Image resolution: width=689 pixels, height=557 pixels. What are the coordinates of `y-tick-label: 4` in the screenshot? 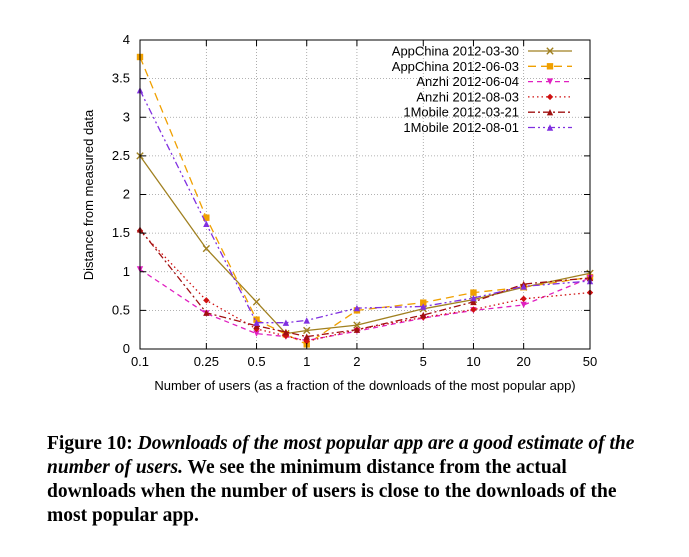 It's located at (126, 39).